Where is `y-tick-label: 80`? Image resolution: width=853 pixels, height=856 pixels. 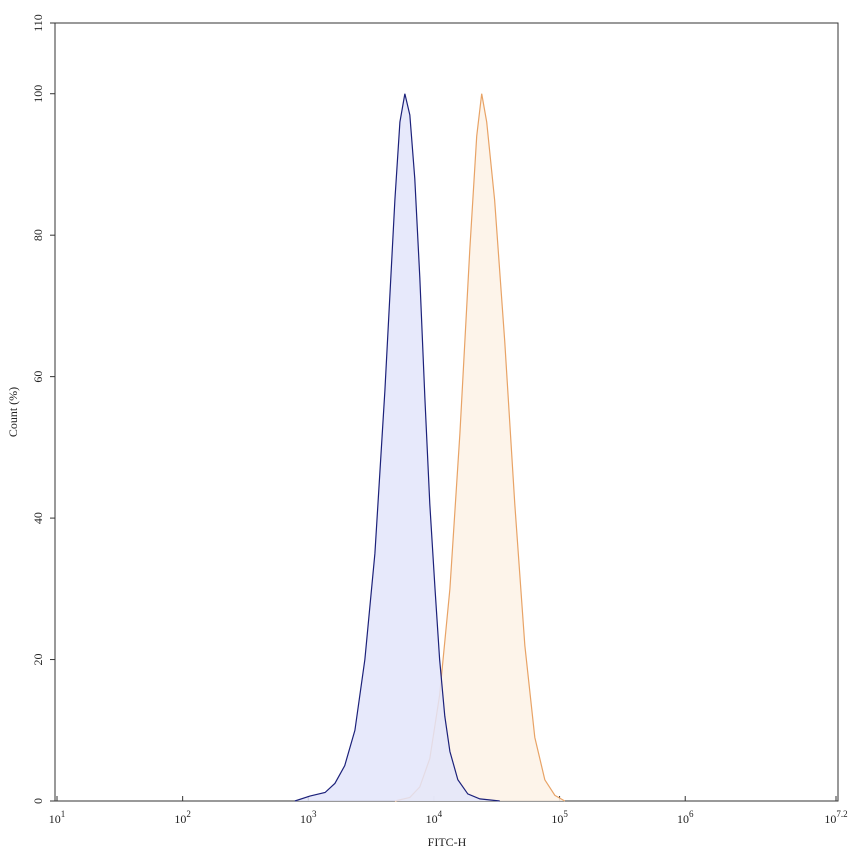 y-tick-label: 80 is located at coordinates (38, 235).